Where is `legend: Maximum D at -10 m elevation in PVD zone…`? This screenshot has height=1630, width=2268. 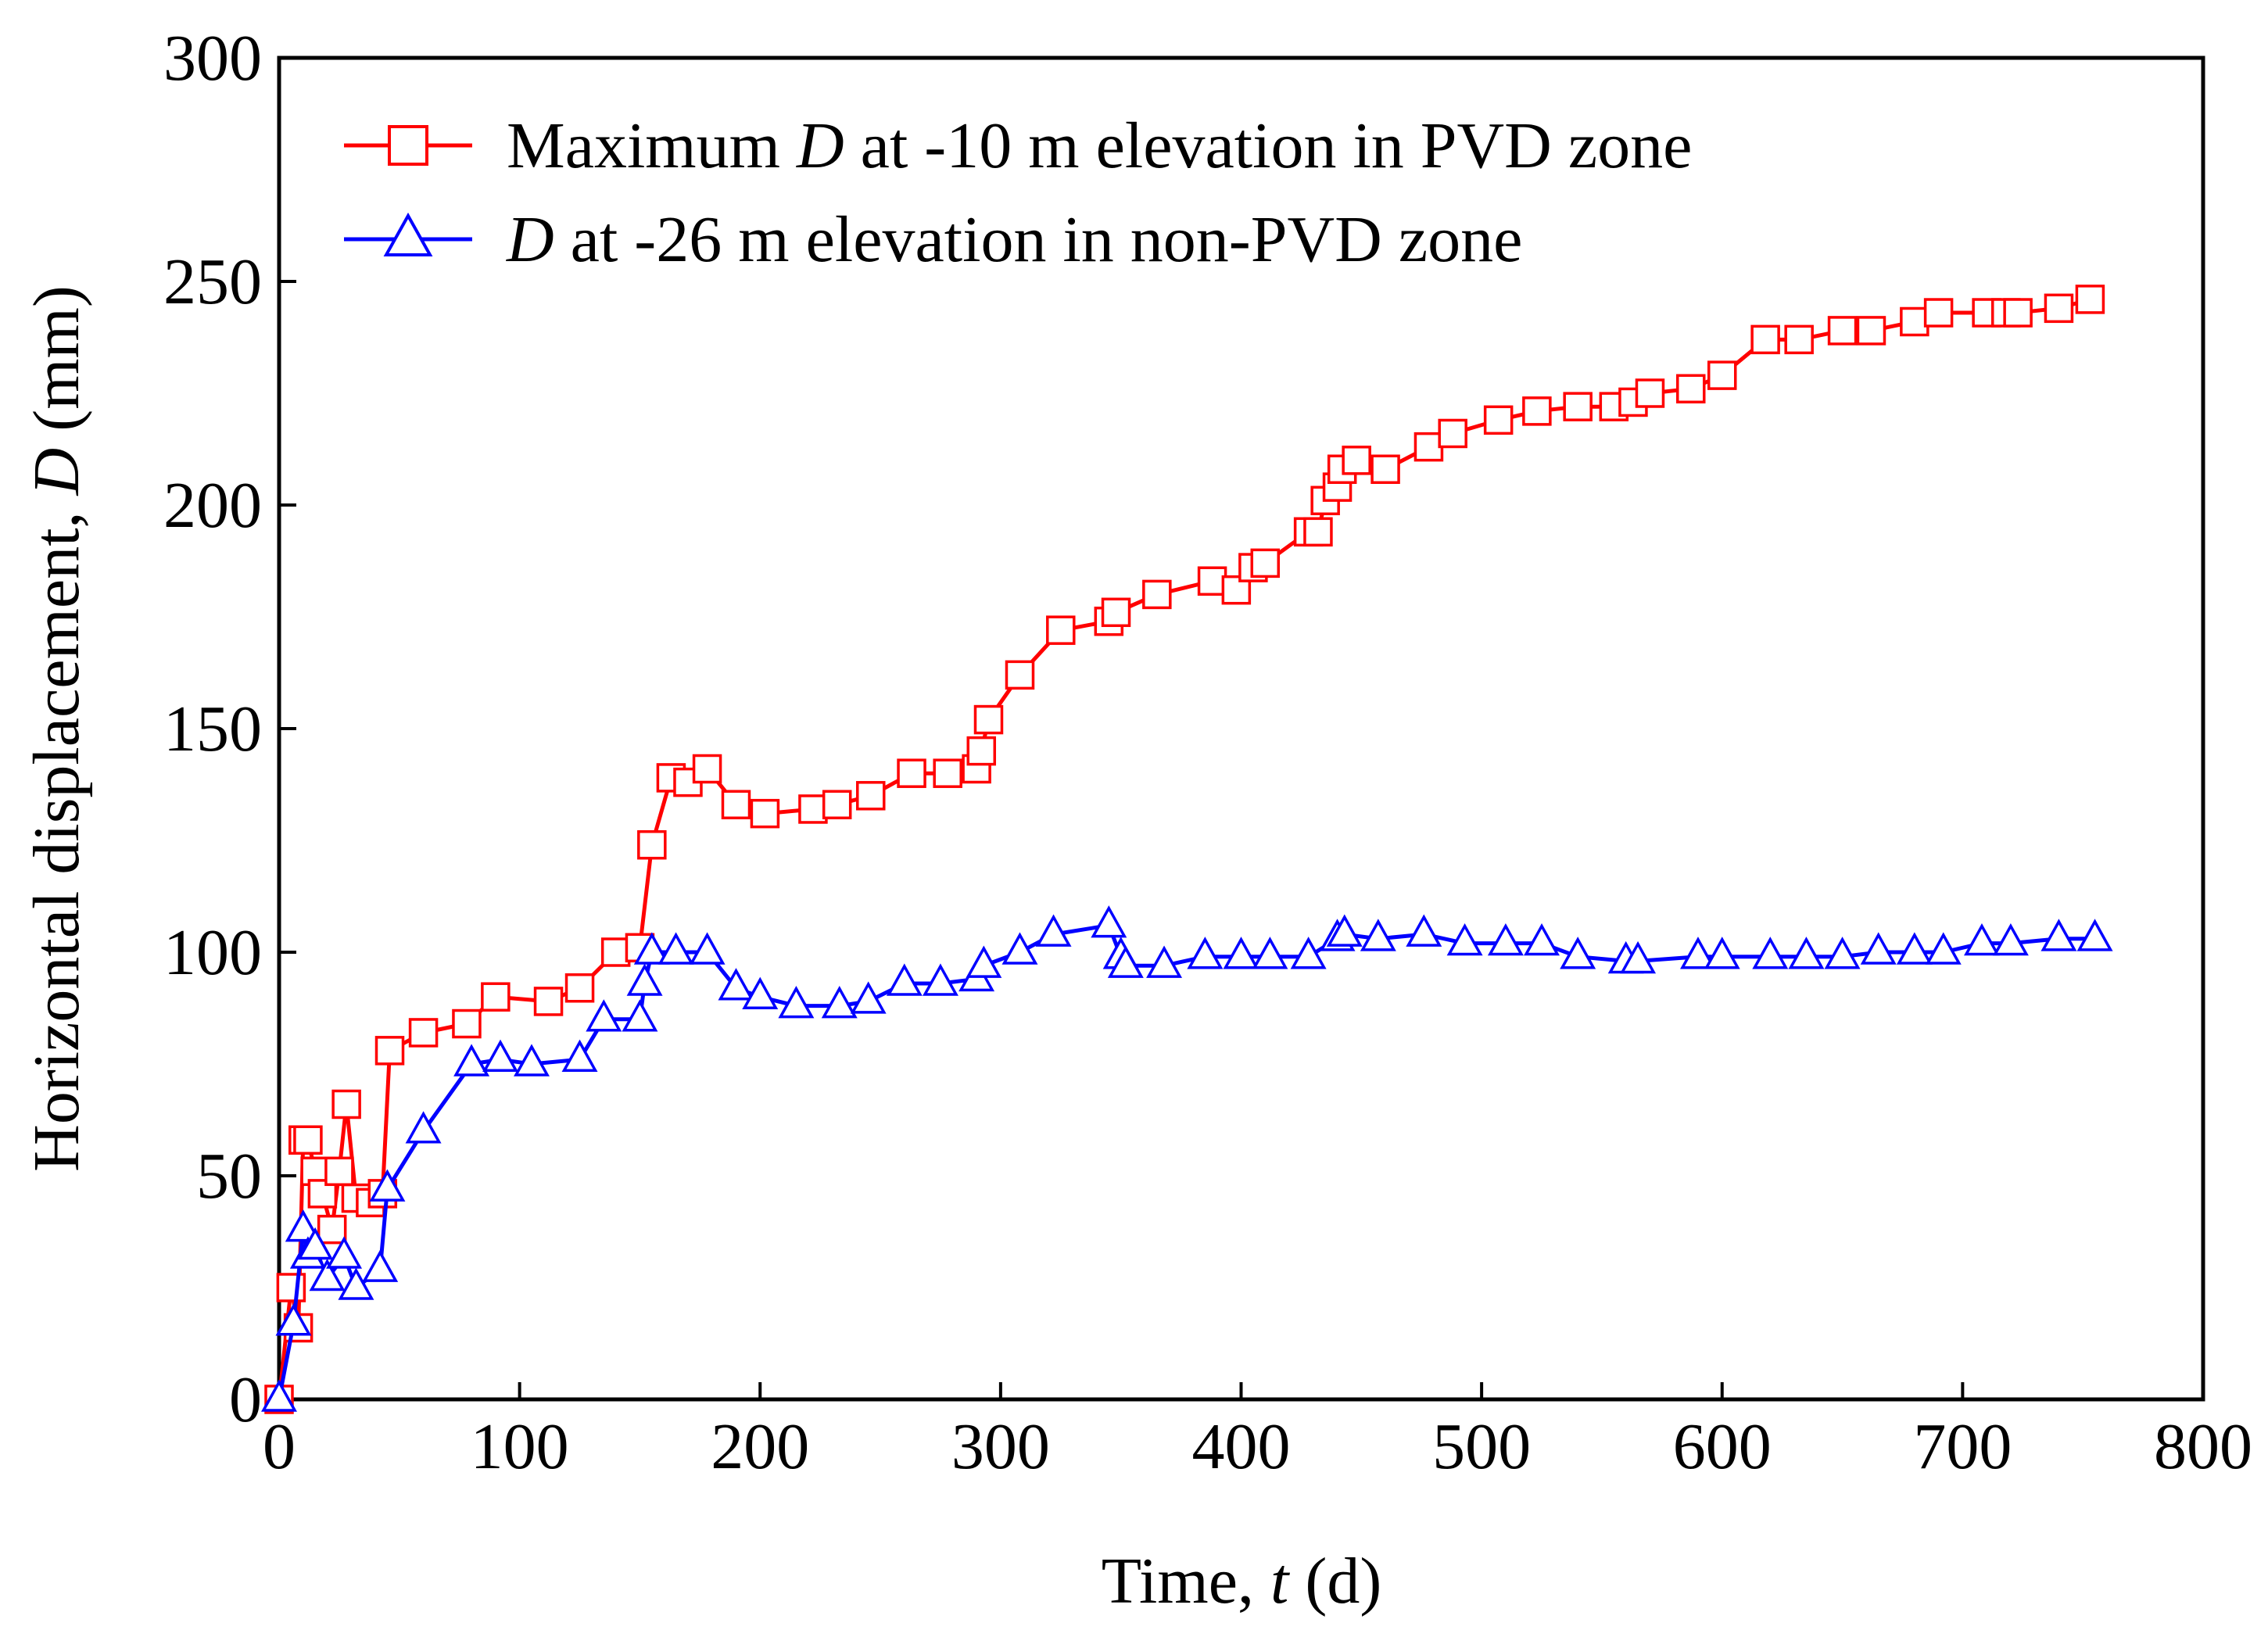
legend: Maximum D at -10 m elevation in PVD zone… is located at coordinates (1018, 192).